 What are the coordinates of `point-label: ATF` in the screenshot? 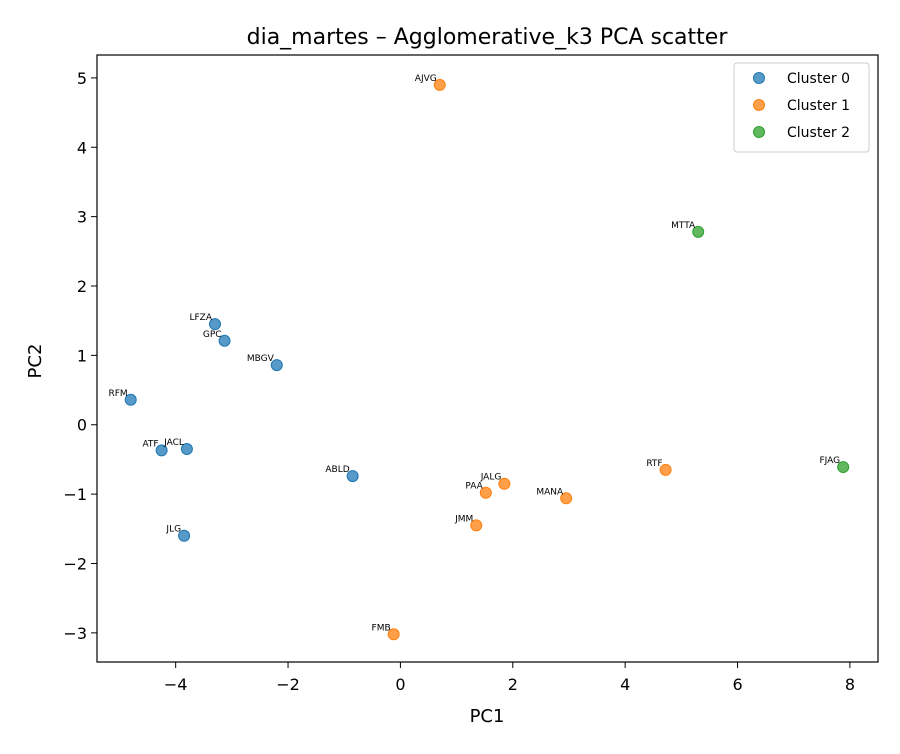 It's located at (150, 444).